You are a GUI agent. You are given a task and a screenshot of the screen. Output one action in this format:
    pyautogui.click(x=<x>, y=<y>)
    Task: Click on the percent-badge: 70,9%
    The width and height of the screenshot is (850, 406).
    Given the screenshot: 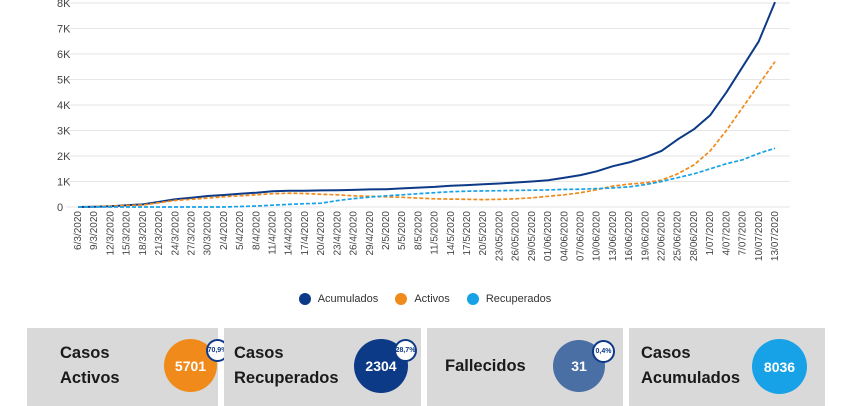 What is the action you would take?
    pyautogui.click(x=217, y=350)
    